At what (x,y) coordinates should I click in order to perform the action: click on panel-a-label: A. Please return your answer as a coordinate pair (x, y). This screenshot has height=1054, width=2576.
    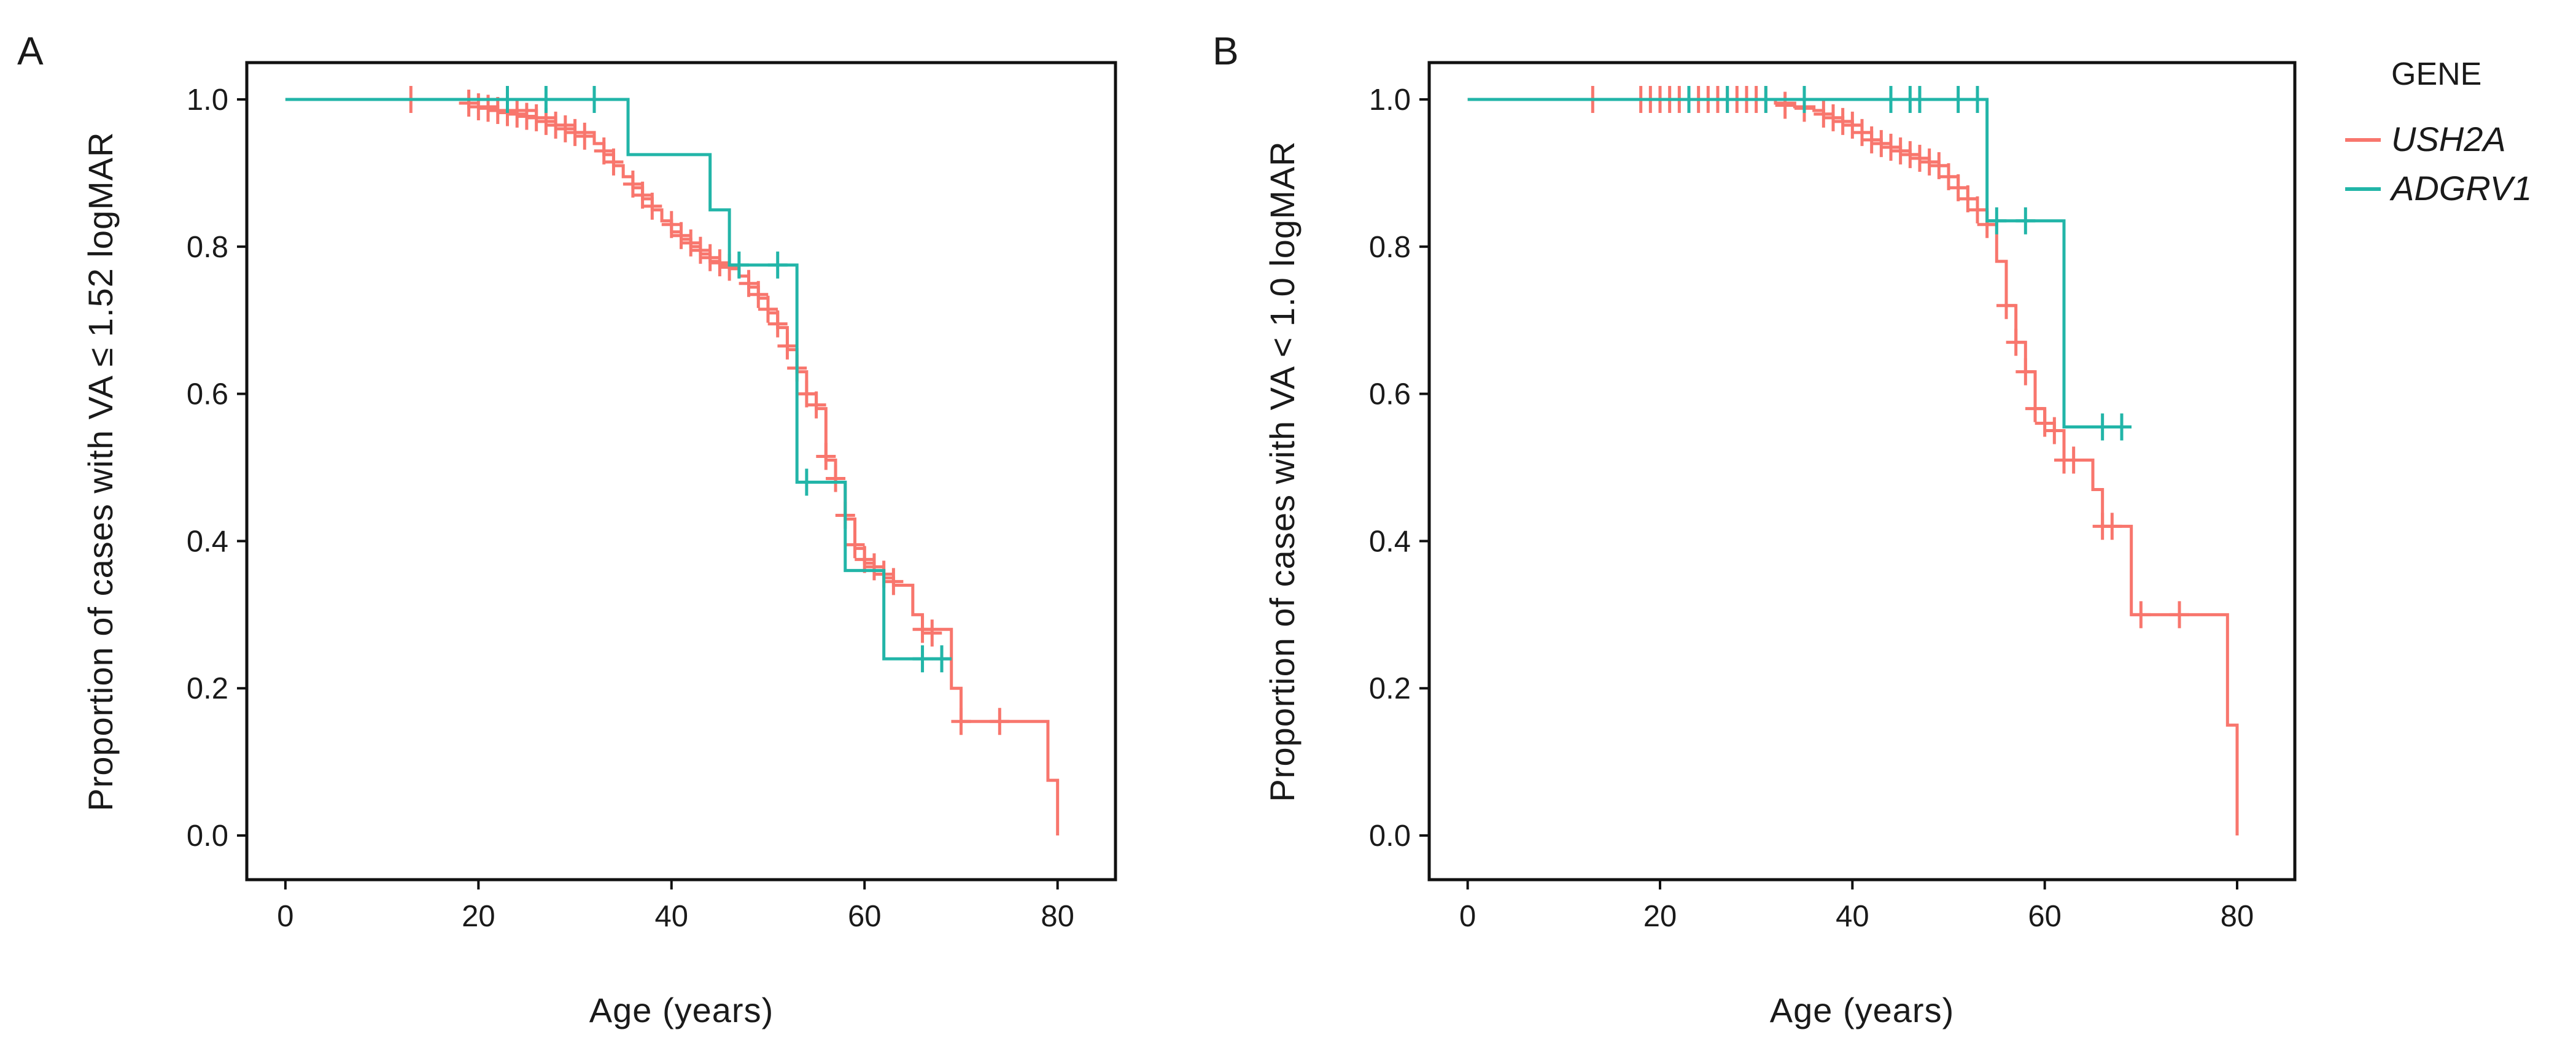
    Looking at the image, I should click on (30, 51).